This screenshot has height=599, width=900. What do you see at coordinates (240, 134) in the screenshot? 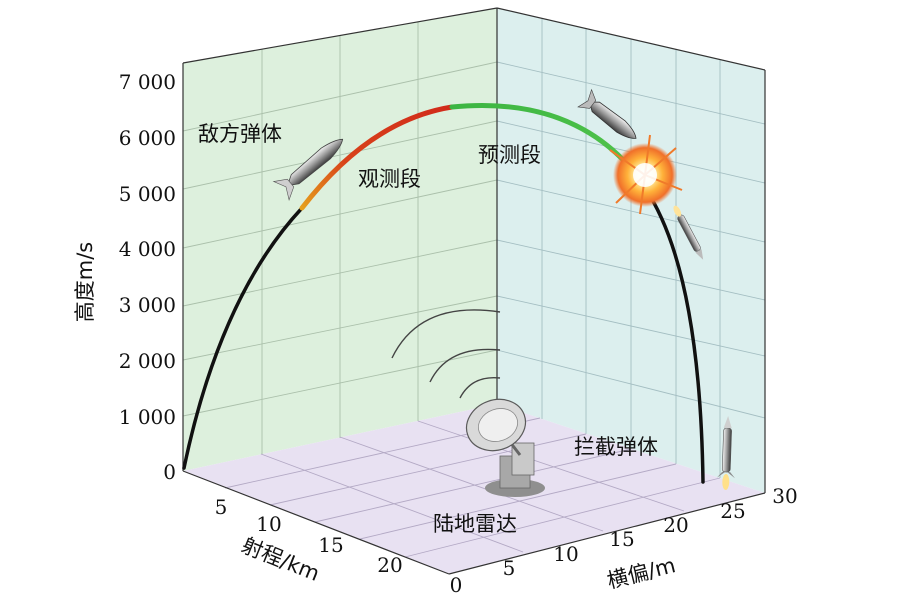
I see `enemy-warhead-label: 敌方弹体` at bounding box center [240, 134].